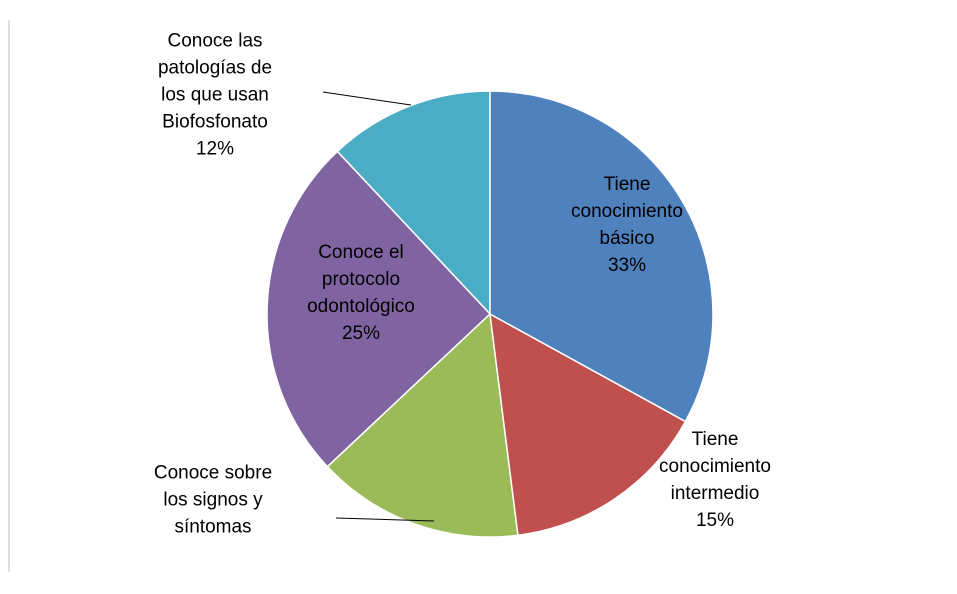 The width and height of the screenshot is (957, 594). I want to click on slice-percent: 12%, so click(215, 149).